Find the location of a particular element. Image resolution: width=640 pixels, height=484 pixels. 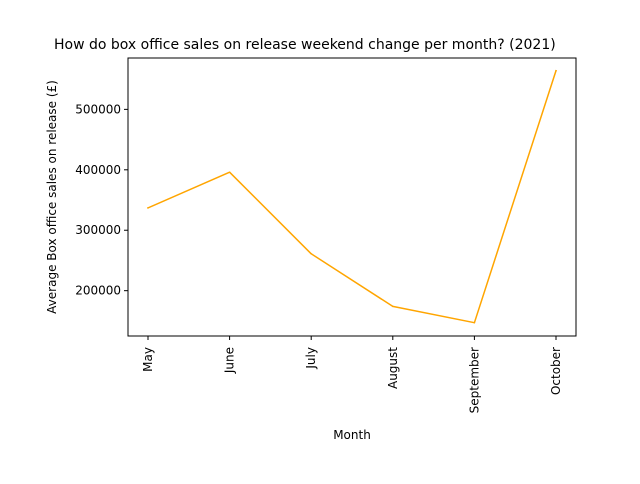

x-axis-label: Month is located at coordinates (352, 435).